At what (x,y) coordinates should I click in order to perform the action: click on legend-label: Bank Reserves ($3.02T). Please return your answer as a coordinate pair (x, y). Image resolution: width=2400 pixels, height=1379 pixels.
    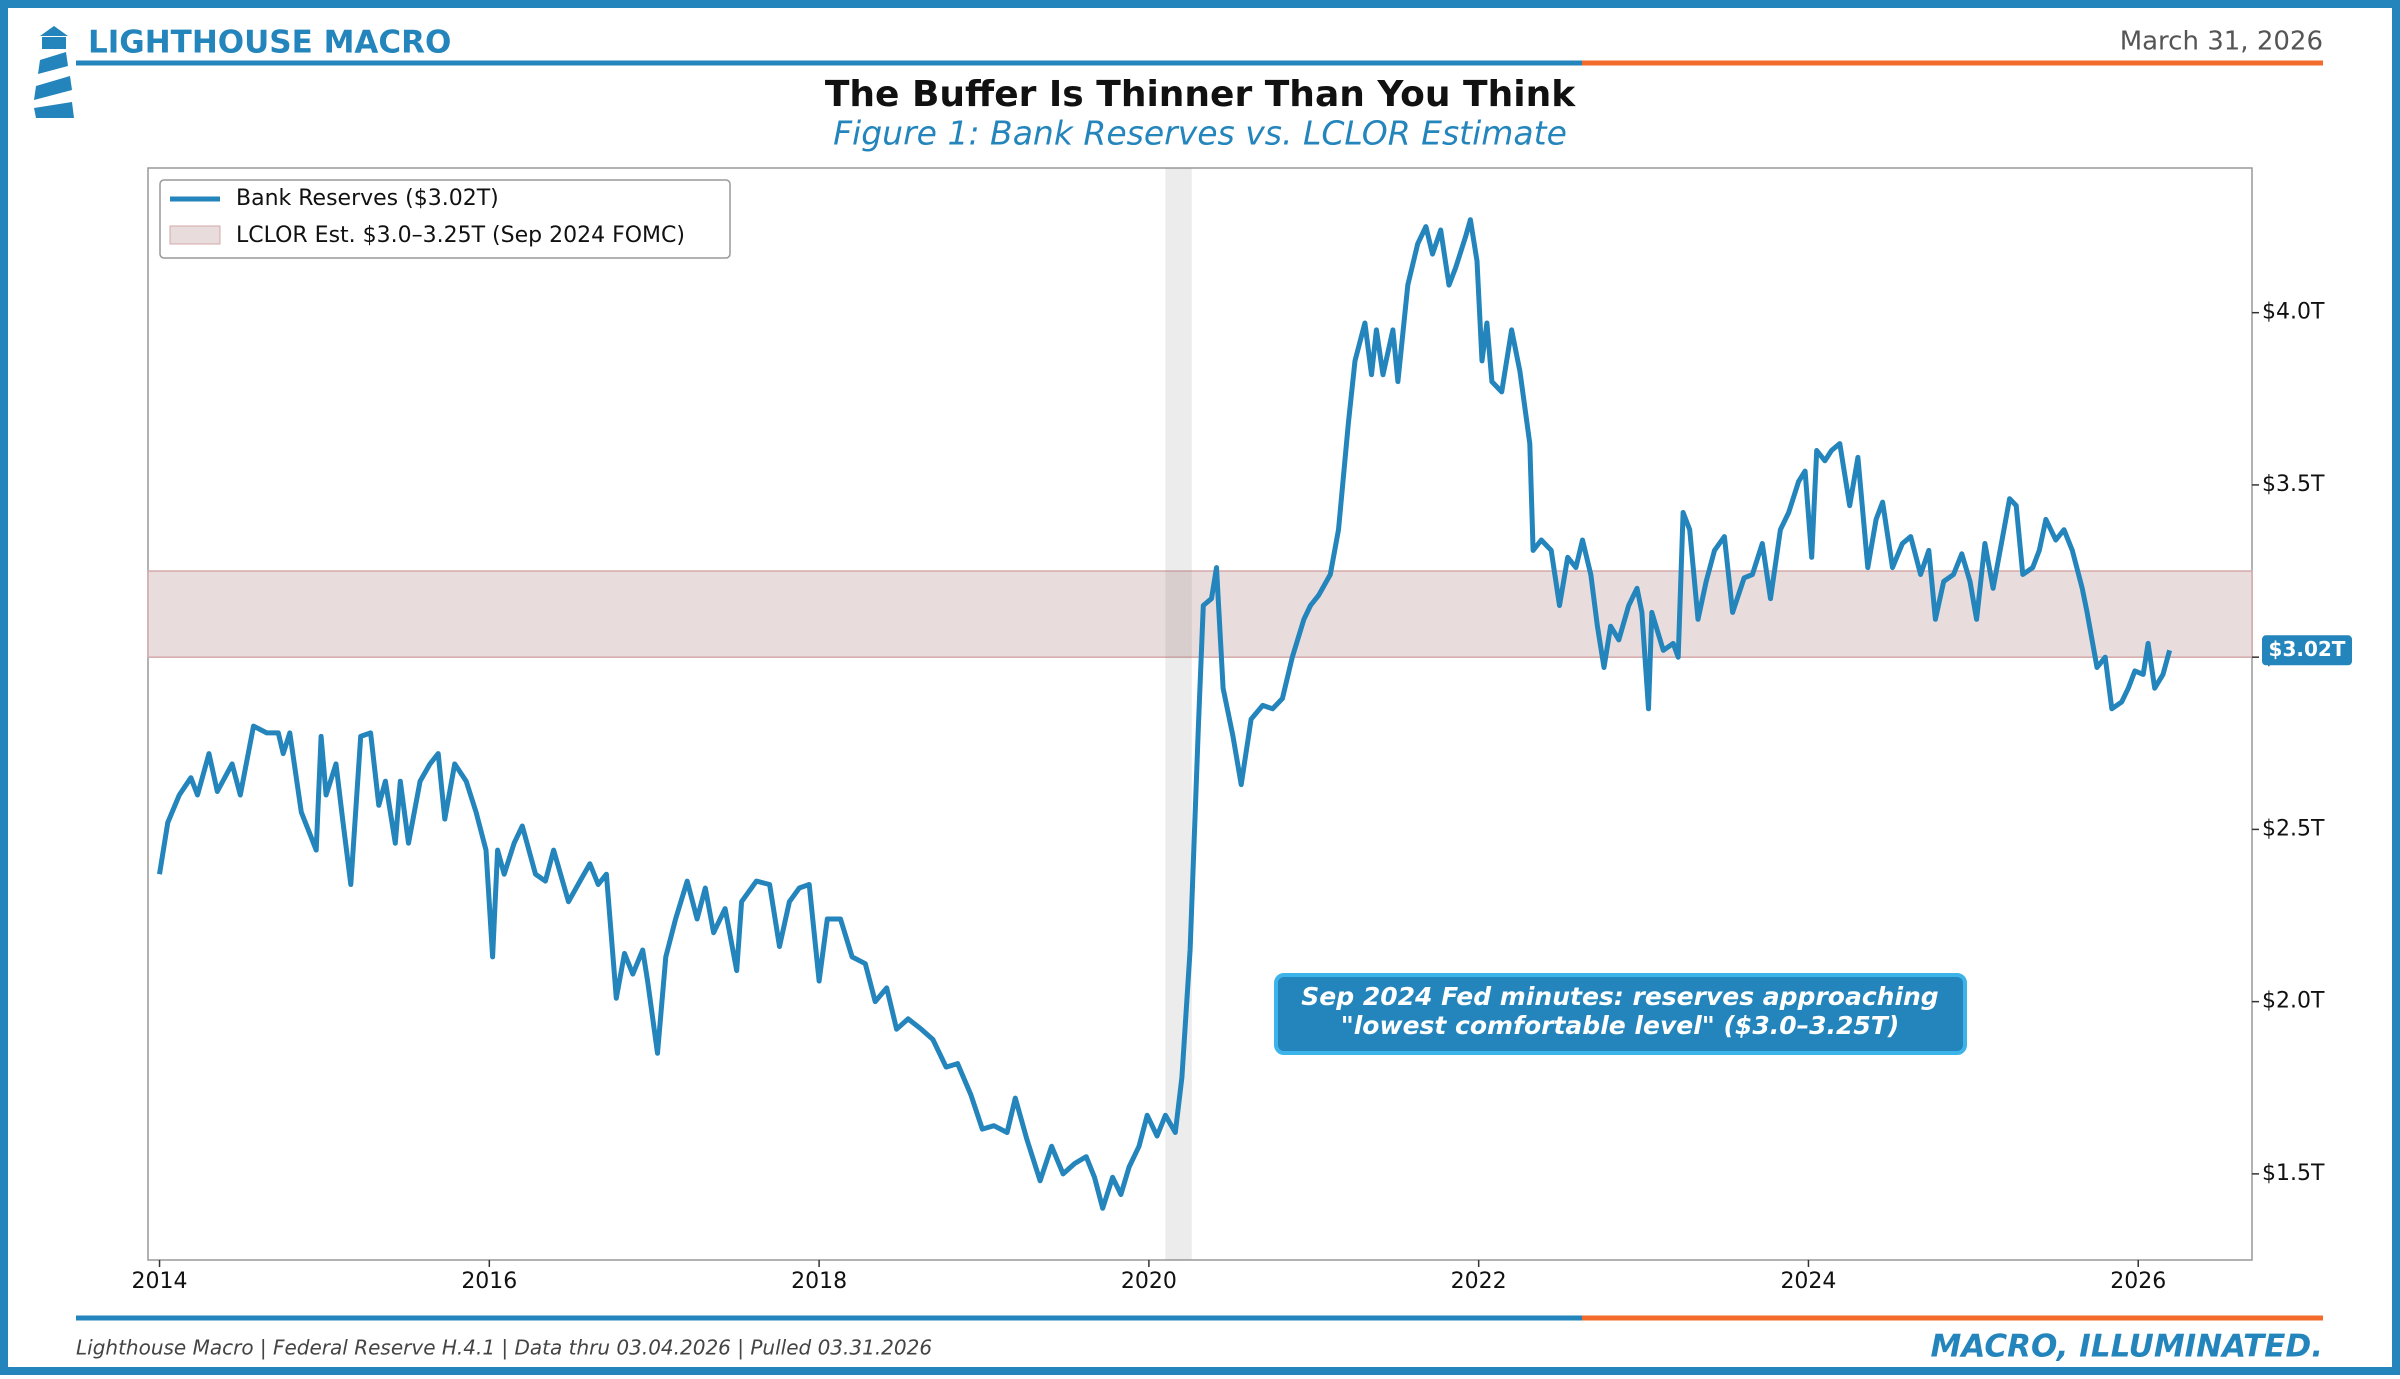
    Looking at the image, I should click on (367, 198).